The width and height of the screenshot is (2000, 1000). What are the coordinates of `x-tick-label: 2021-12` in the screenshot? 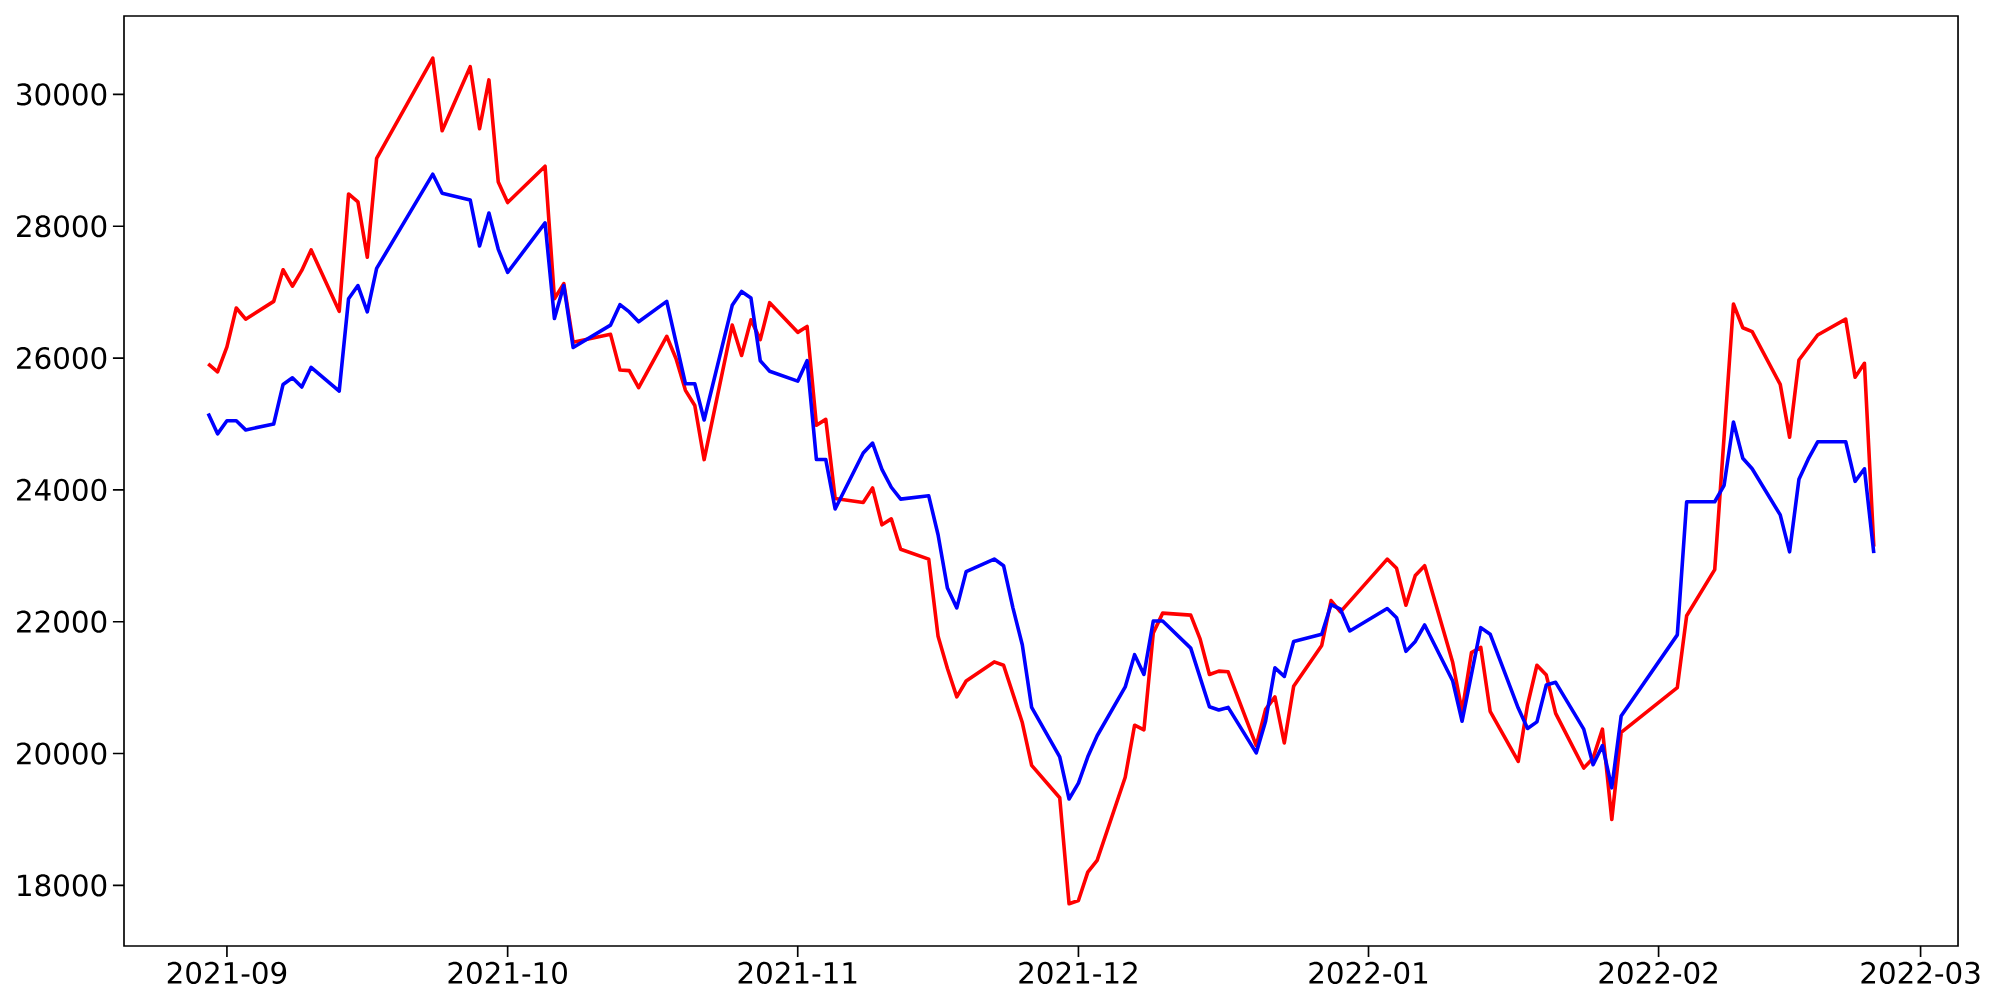 It's located at (1078, 972).